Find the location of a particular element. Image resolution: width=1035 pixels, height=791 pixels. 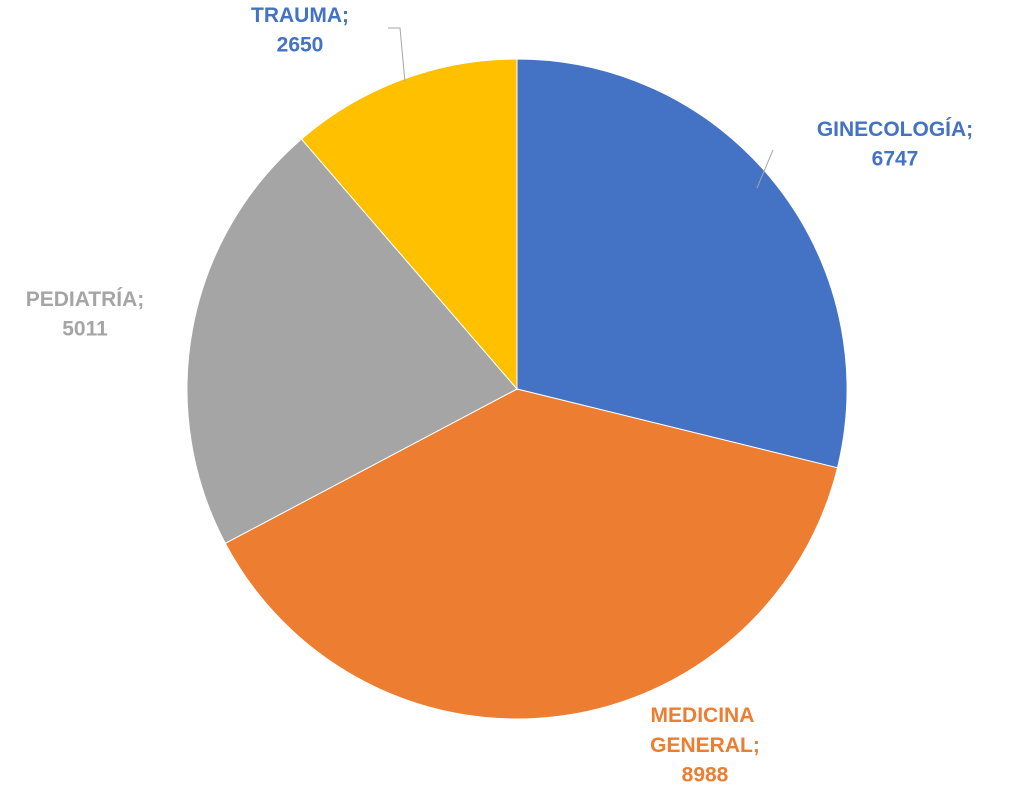

data-label-category: GINECOLOGÍA; is located at coordinates (895, 129).